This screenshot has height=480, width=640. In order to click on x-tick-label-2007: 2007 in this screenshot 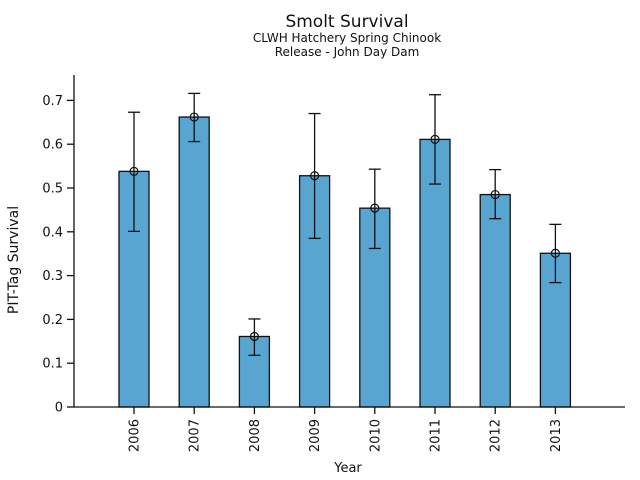, I will do `click(195, 435)`.